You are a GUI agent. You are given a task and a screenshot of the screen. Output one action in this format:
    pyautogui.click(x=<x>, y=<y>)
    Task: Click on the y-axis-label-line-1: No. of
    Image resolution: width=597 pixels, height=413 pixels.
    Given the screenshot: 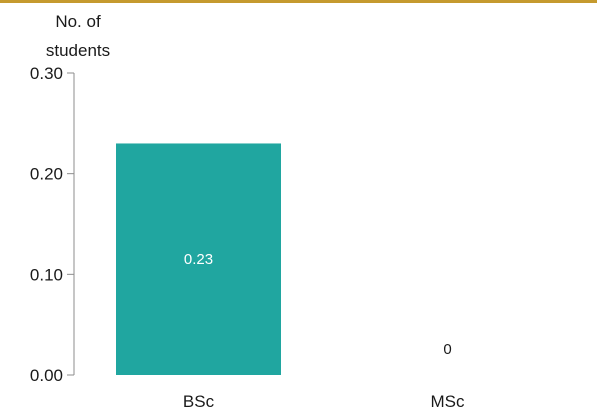 What is the action you would take?
    pyautogui.click(x=78, y=21)
    